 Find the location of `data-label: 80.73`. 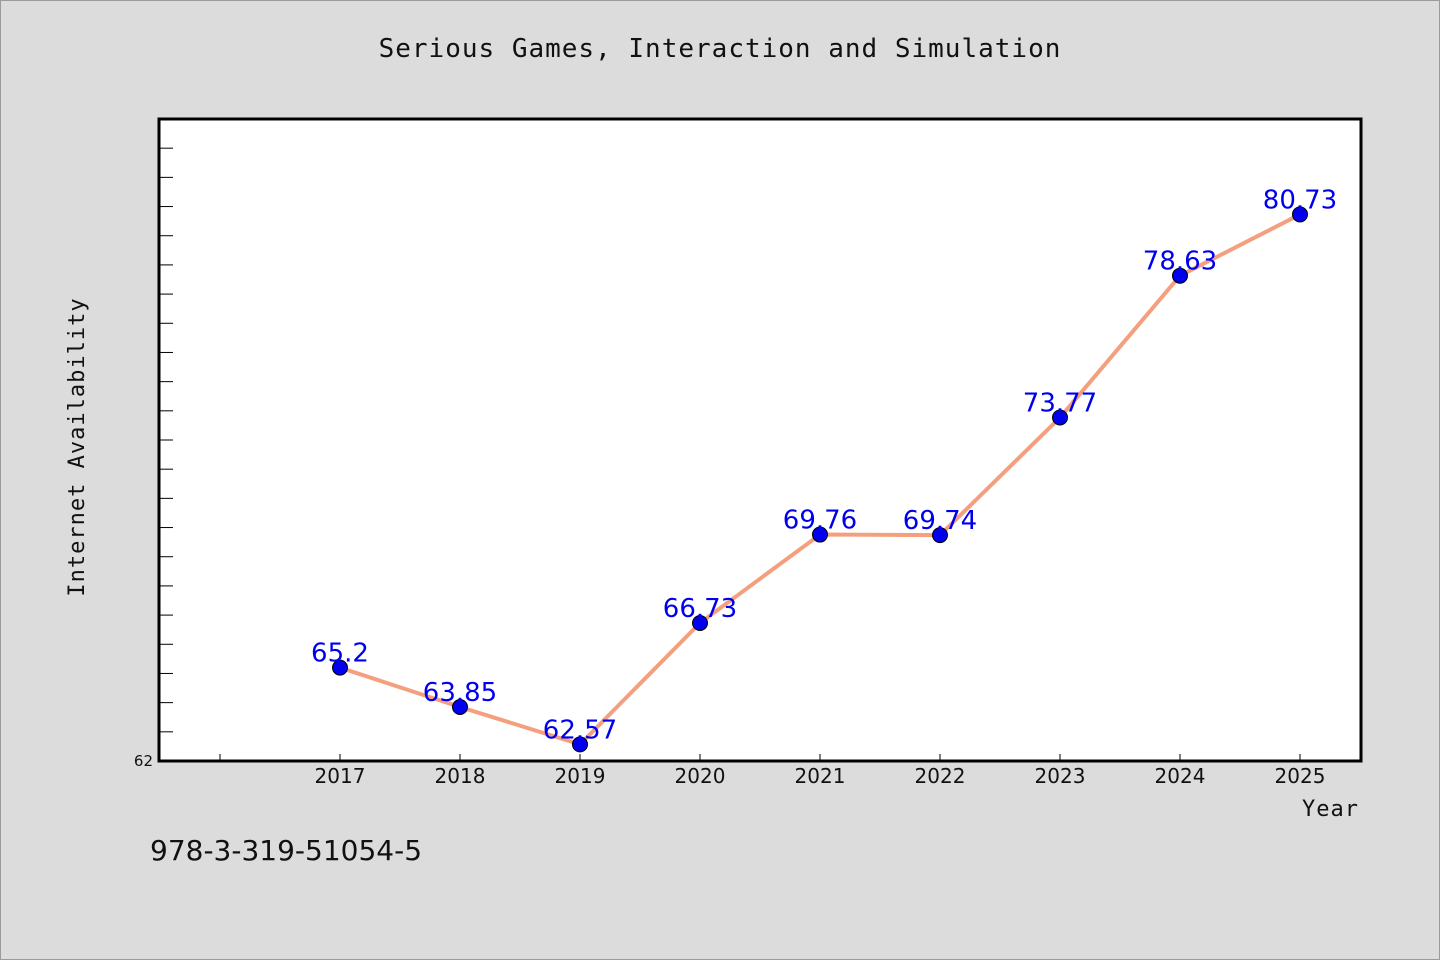

data-label: 80.73 is located at coordinates (1300, 200).